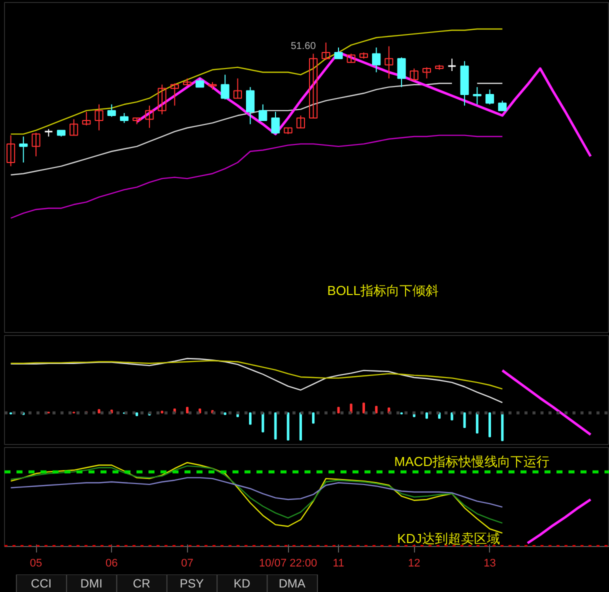 The image size is (609, 592). I want to click on text: KD, so click(242, 583).